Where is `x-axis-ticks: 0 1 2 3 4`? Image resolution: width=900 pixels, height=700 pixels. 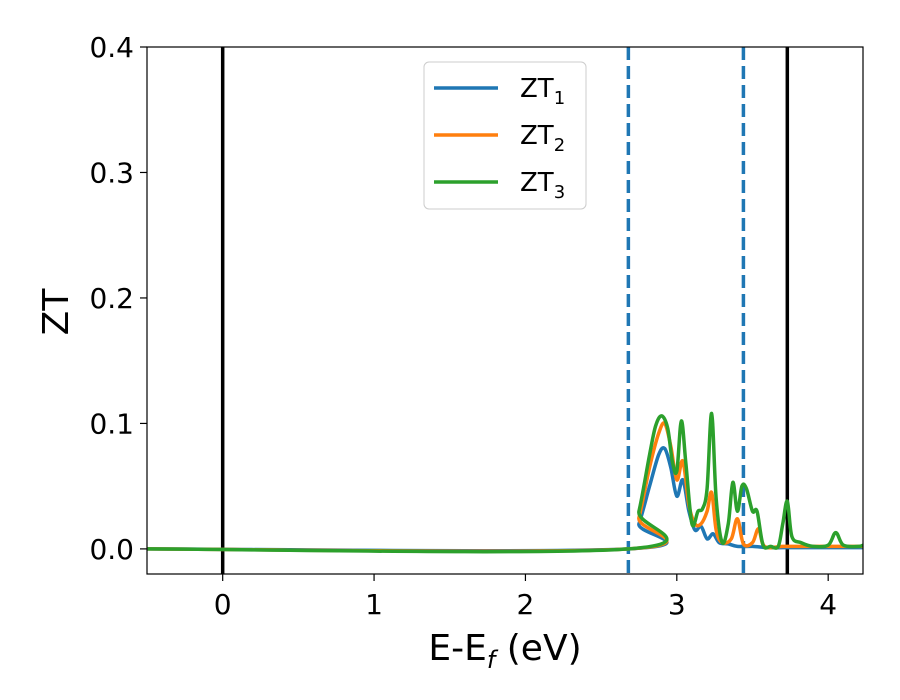
x-axis-ticks: 0 1 2 3 4 is located at coordinates (525, 597).